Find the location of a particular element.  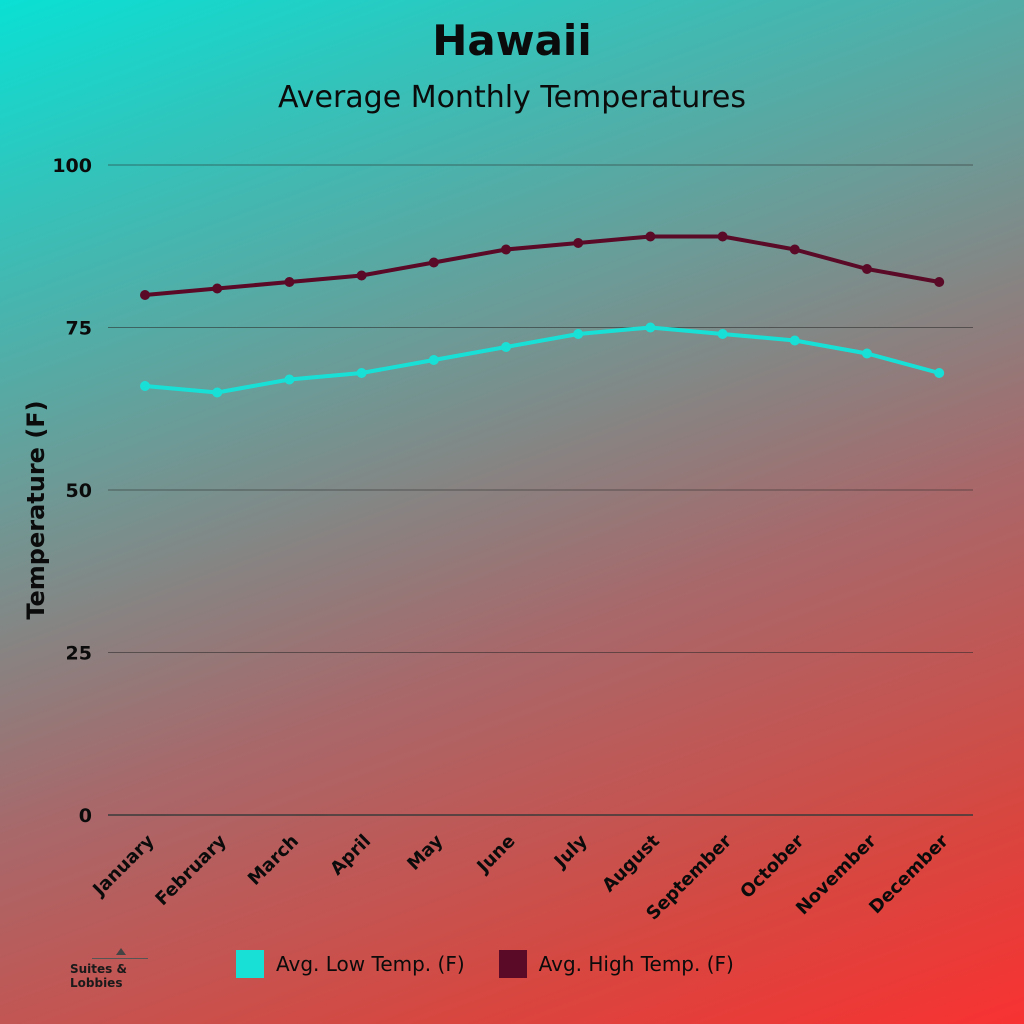

chart-subtitle: Average Monthly Temperatures is located at coordinates (512, 97).